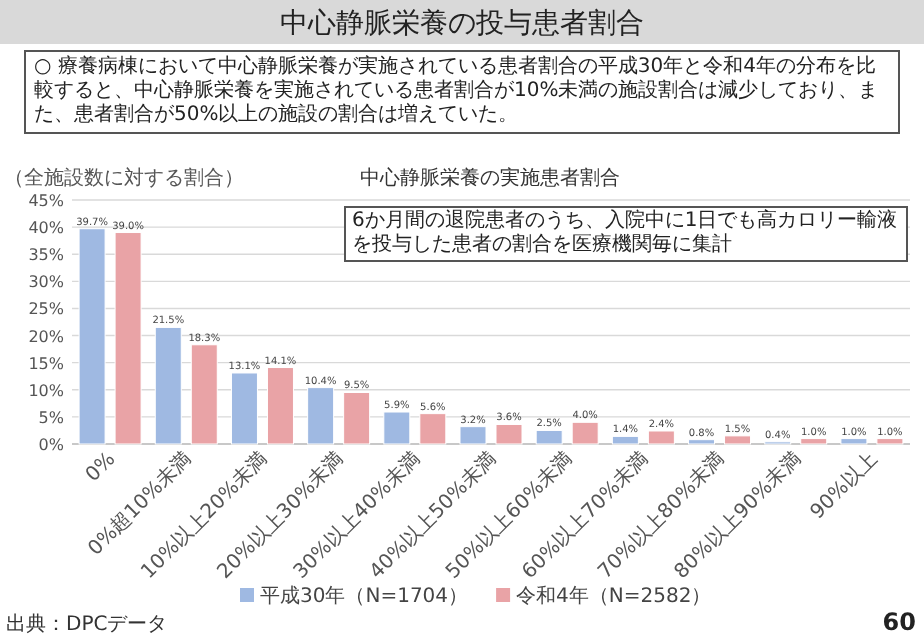 The height and width of the screenshot is (640, 924). I want to click on y-tick-label: 15%, so click(46, 363).